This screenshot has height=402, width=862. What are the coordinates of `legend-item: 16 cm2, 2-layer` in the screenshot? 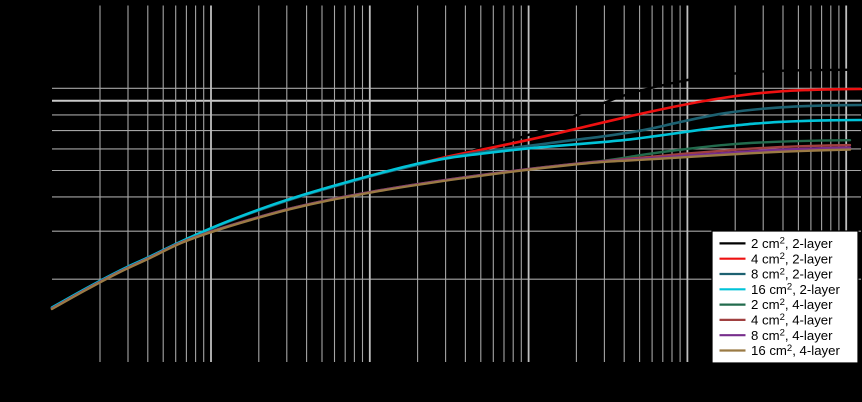 It's located at (779, 289).